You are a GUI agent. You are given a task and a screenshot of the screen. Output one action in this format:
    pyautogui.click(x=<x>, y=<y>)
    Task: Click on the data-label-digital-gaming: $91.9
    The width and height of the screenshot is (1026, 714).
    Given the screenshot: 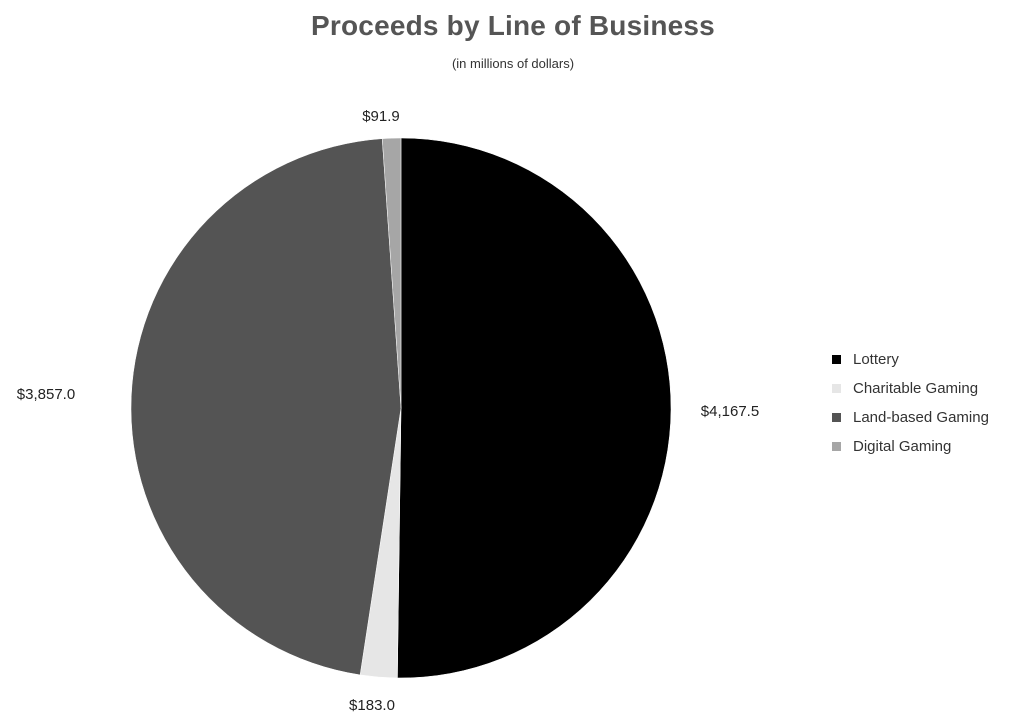 What is the action you would take?
    pyautogui.click(x=381, y=116)
    